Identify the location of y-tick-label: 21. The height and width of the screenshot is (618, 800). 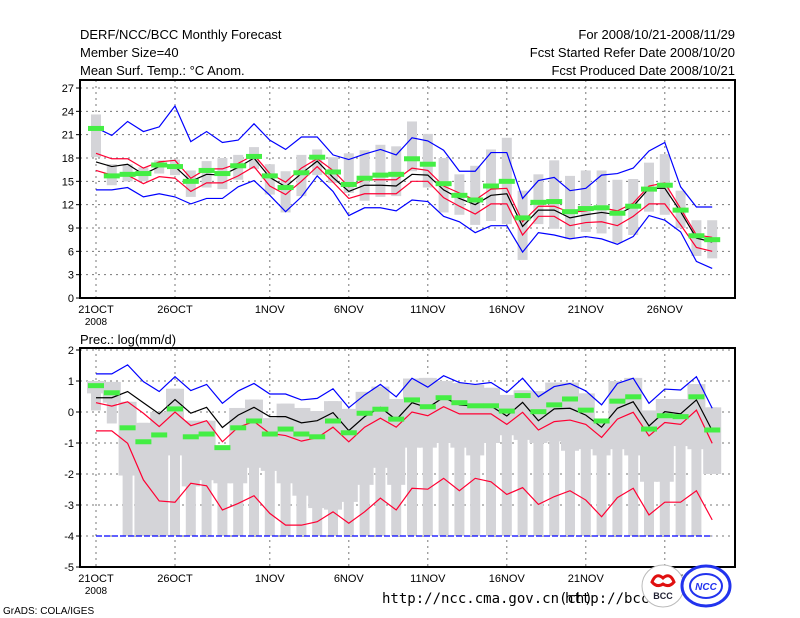
(68, 136).